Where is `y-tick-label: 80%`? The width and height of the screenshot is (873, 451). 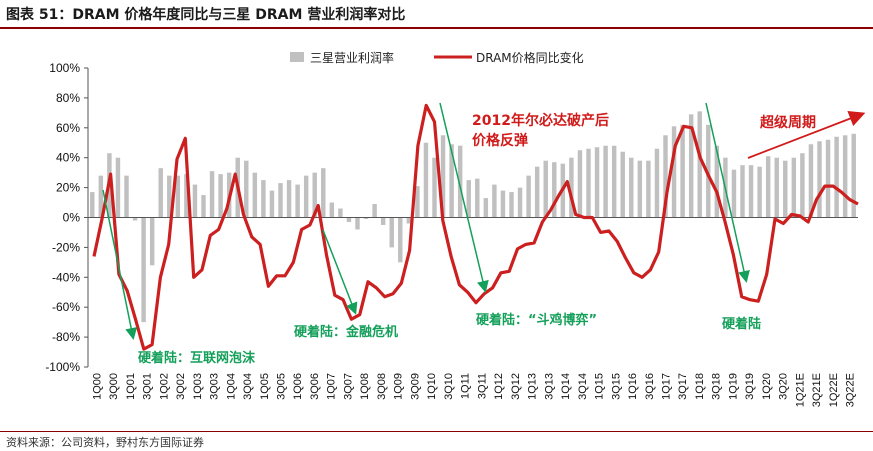
y-tick-label: 80% is located at coordinates (68, 98).